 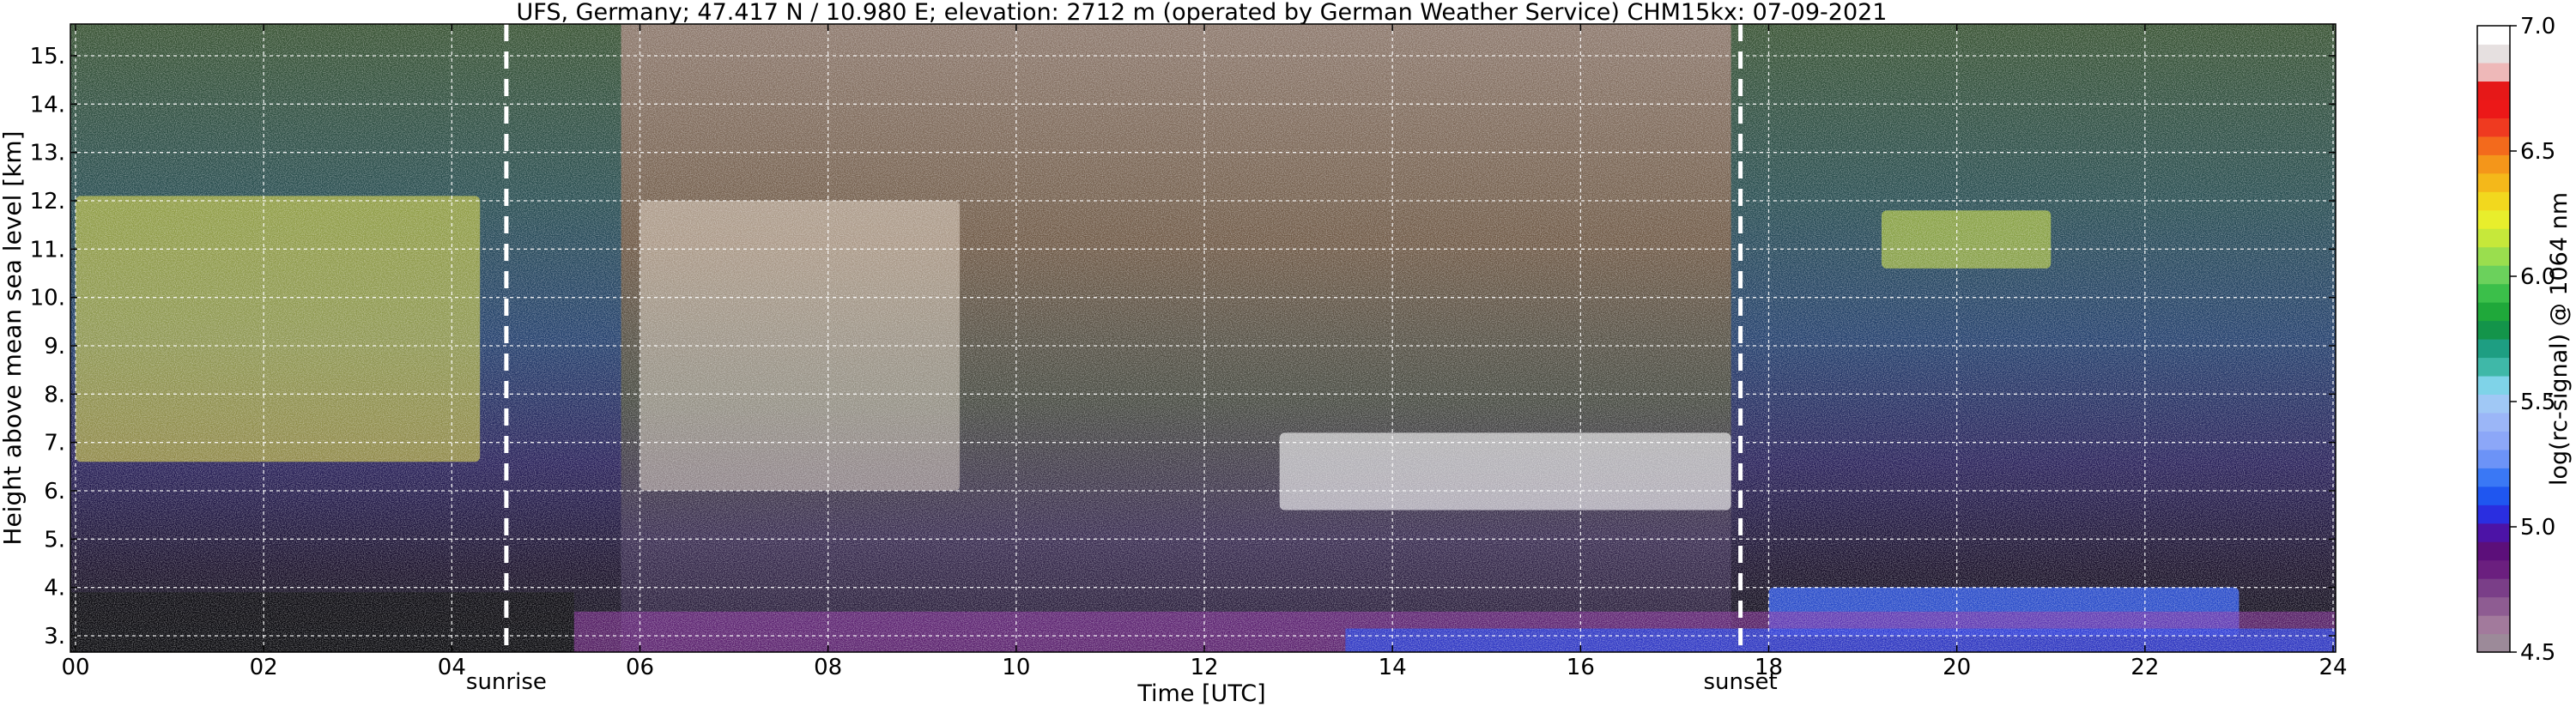 I want to click on y-tick-label: 15., so click(x=47, y=56).